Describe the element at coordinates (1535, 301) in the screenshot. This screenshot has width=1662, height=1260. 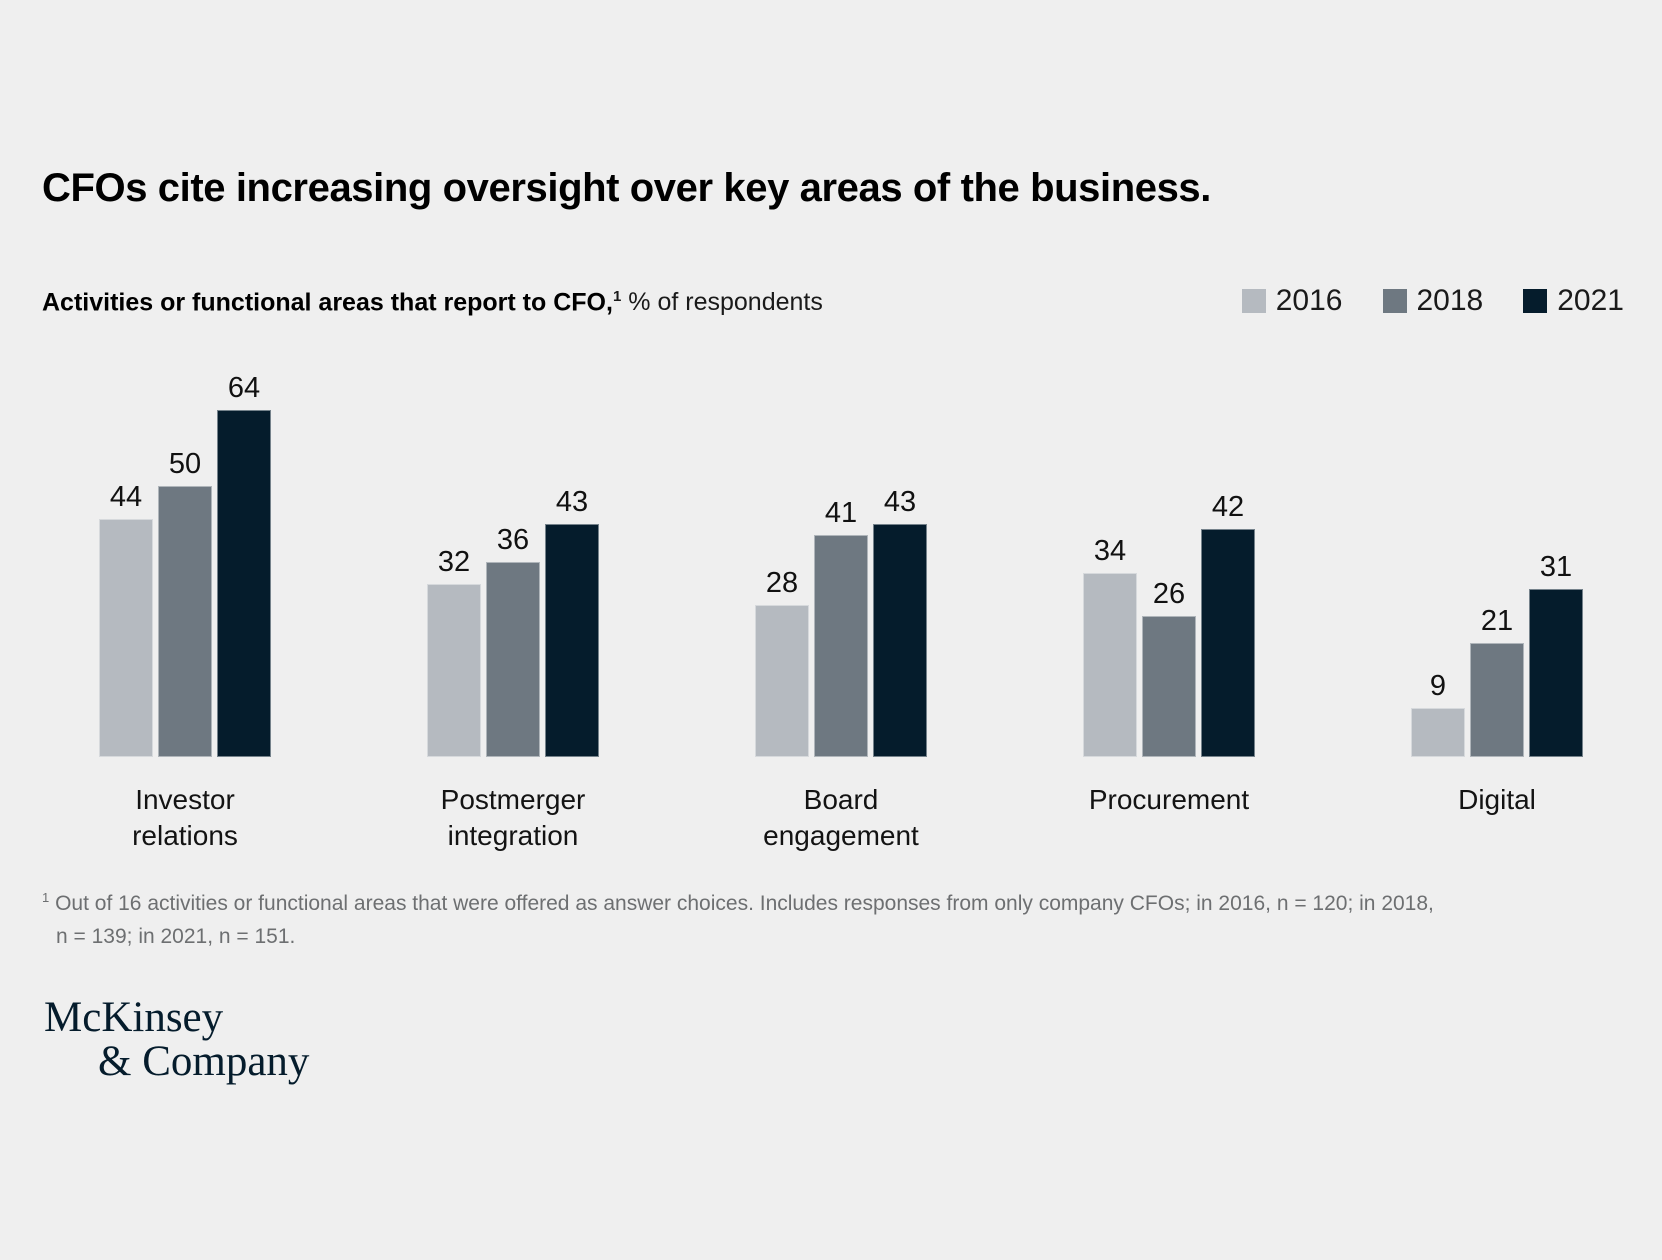
I see `legend-swatch-2021` at that location.